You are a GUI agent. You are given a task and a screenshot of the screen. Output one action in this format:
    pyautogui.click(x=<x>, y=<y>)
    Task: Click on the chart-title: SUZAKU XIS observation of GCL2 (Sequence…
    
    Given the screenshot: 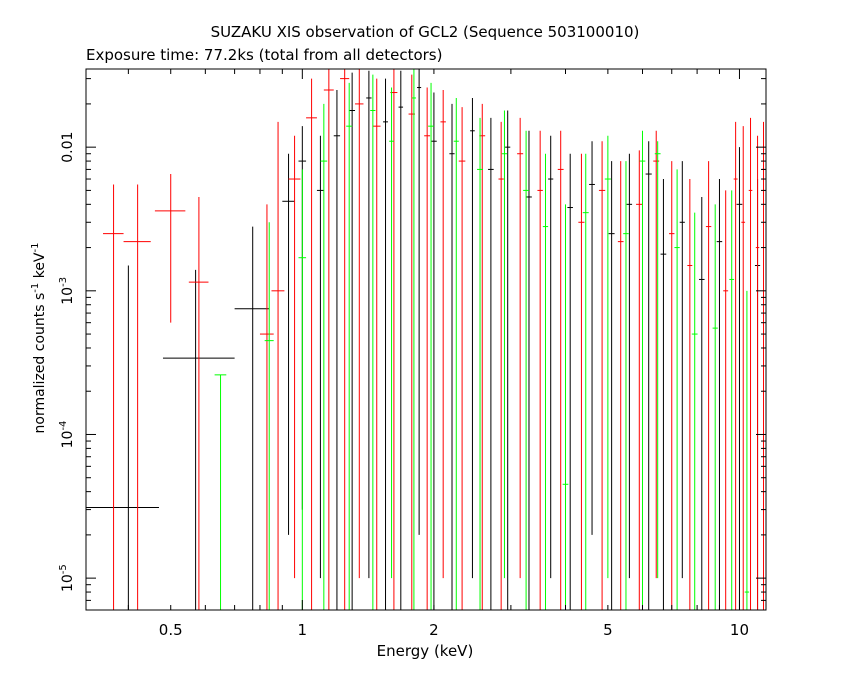 What is the action you would take?
    pyautogui.click(x=425, y=32)
    